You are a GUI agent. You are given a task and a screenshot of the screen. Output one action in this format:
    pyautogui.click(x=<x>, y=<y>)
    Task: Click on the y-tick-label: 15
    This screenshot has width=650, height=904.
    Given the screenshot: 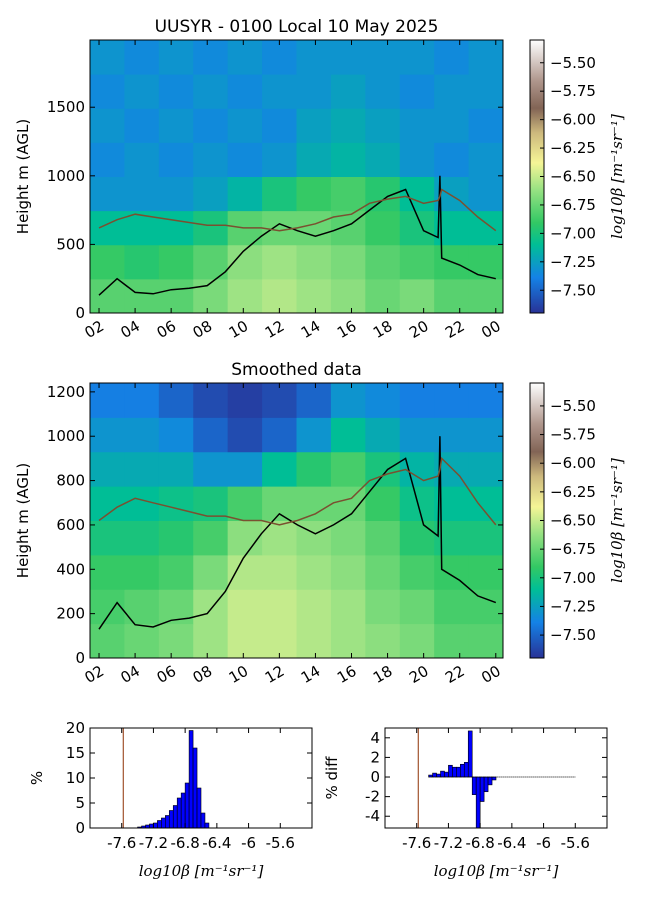 What is the action you would take?
    pyautogui.click(x=75, y=753)
    